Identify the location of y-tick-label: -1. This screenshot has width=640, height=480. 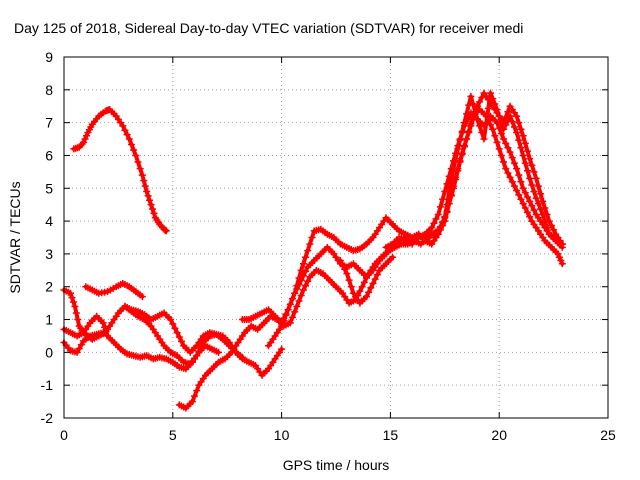
(47, 385).